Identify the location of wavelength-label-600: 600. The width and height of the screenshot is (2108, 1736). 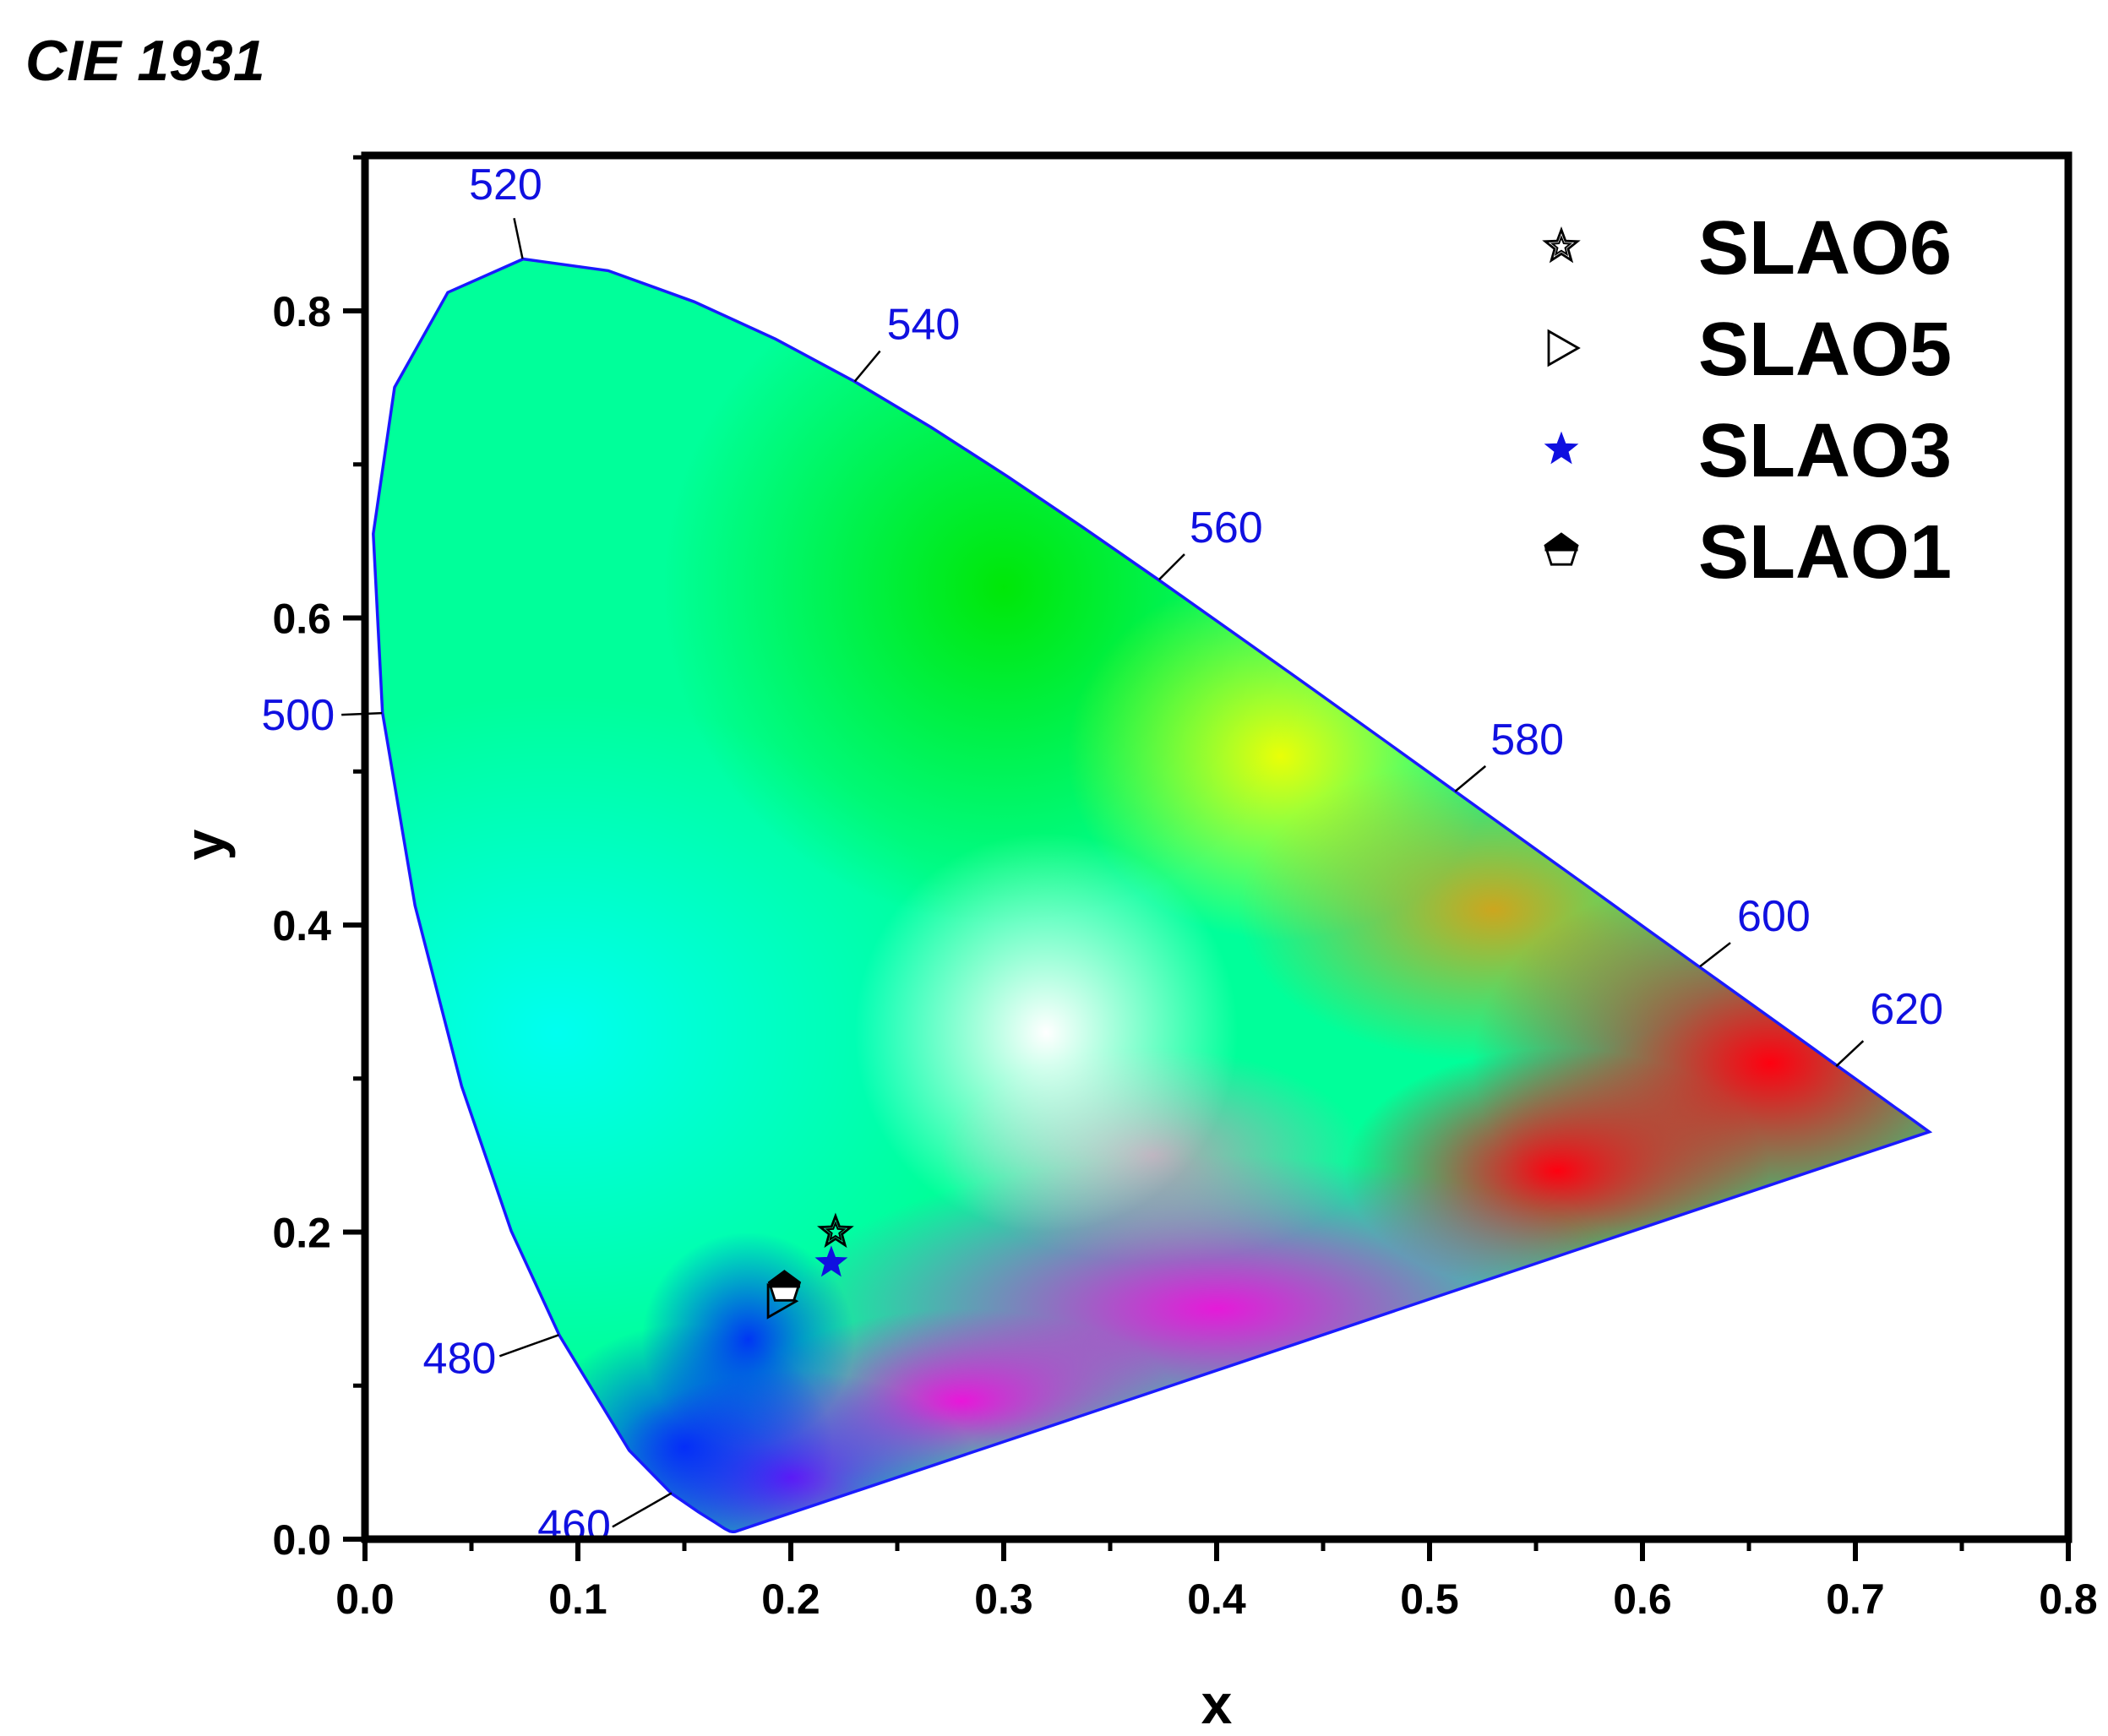
(1774, 917).